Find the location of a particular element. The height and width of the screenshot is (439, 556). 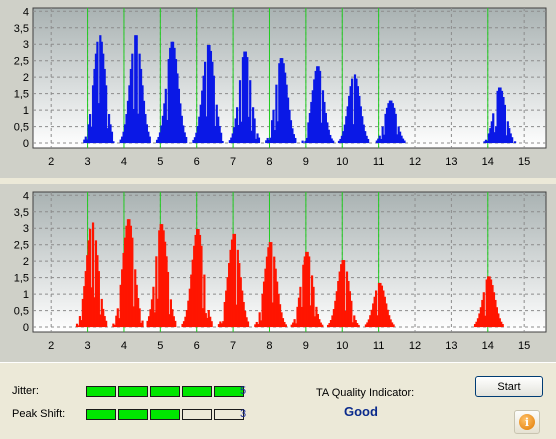

y-tick-label: 3 is located at coordinates (26, 229).